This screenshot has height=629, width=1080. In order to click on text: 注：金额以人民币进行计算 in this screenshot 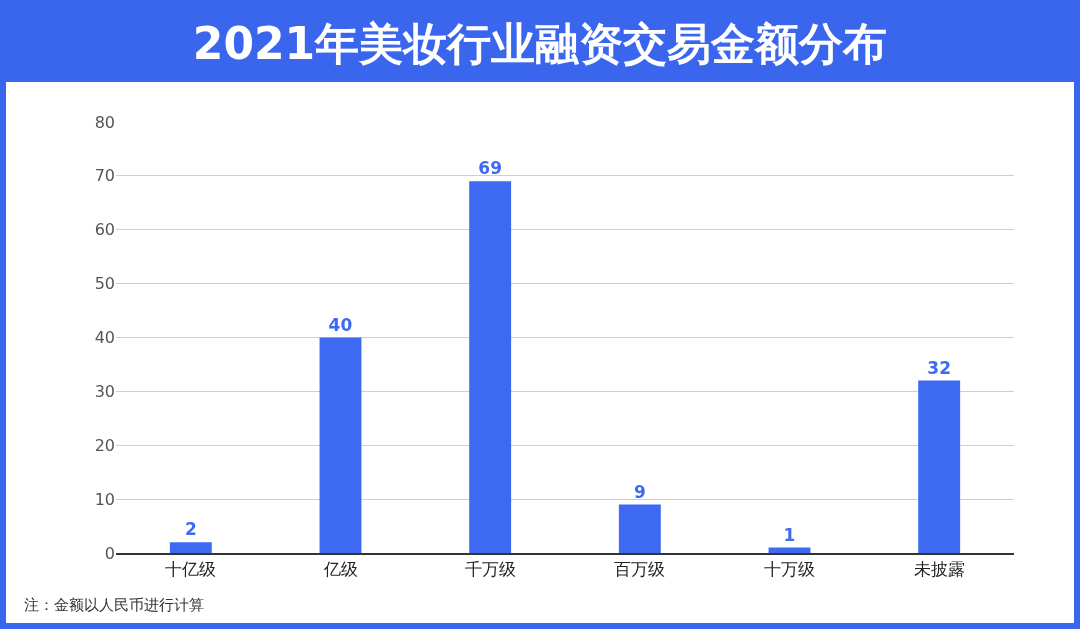, I will do `click(114, 605)`.